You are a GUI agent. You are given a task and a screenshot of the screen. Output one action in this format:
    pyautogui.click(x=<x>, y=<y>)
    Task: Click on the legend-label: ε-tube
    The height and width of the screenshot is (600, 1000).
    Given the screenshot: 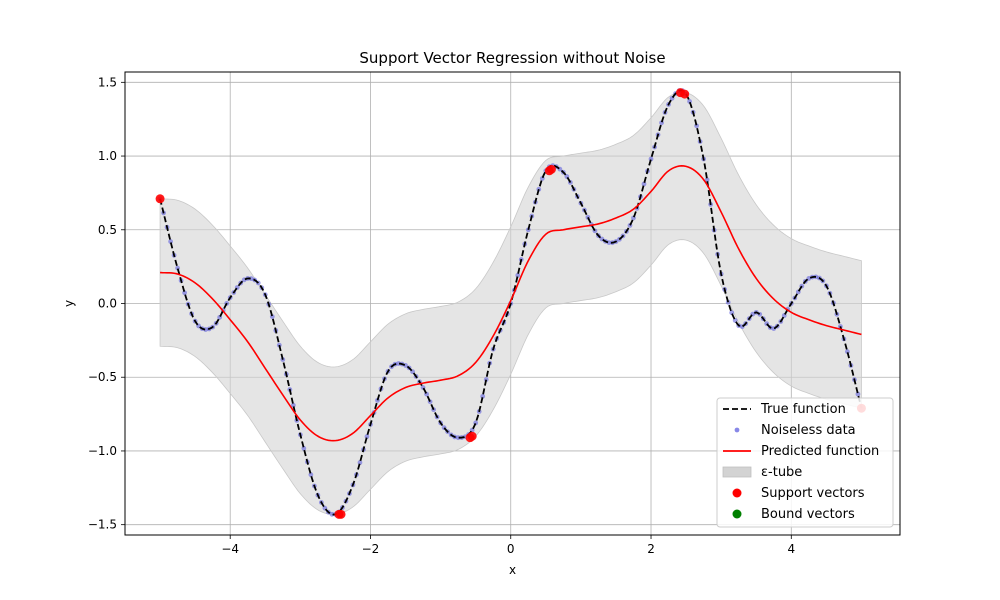 What is the action you would take?
    pyautogui.click(x=781, y=472)
    